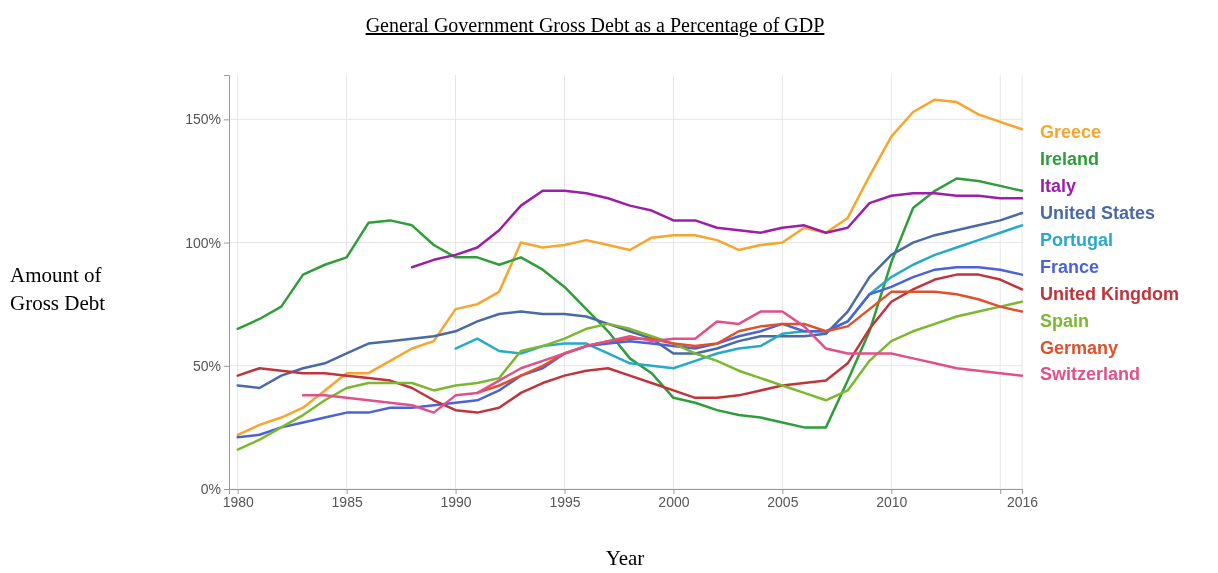 Image resolution: width=1218 pixels, height=573 pixels. Describe the element at coordinates (210, 488) in the screenshot. I see `y-tick-label: 0%` at that location.